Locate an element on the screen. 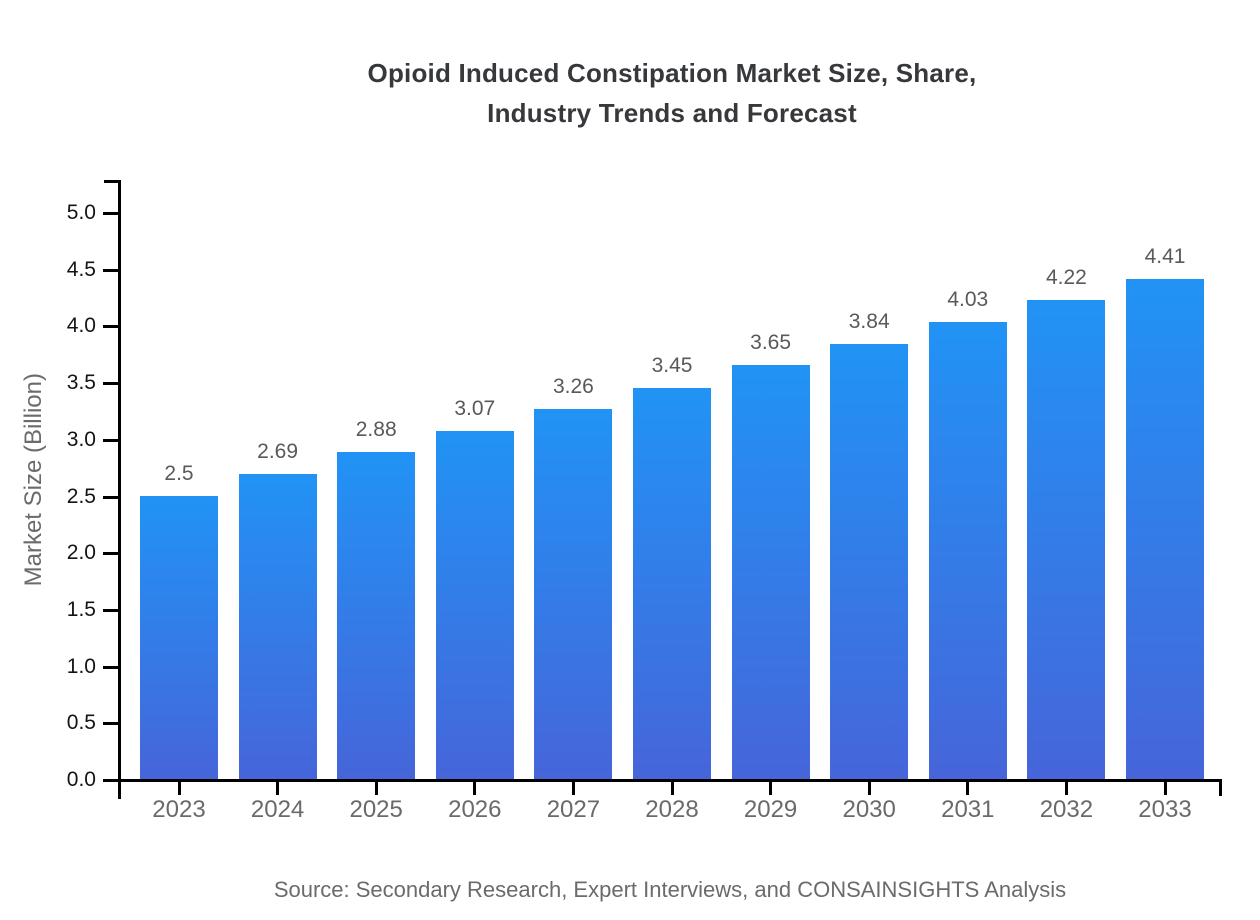  x-axis-tick-label: 2032 is located at coordinates (1066, 809).